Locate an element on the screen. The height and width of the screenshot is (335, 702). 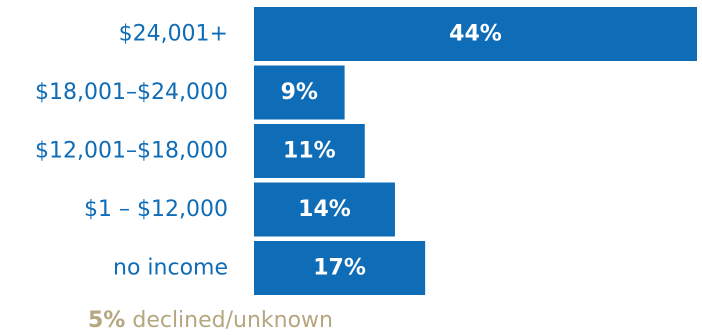
data-label-1: 9% is located at coordinates (299, 92).